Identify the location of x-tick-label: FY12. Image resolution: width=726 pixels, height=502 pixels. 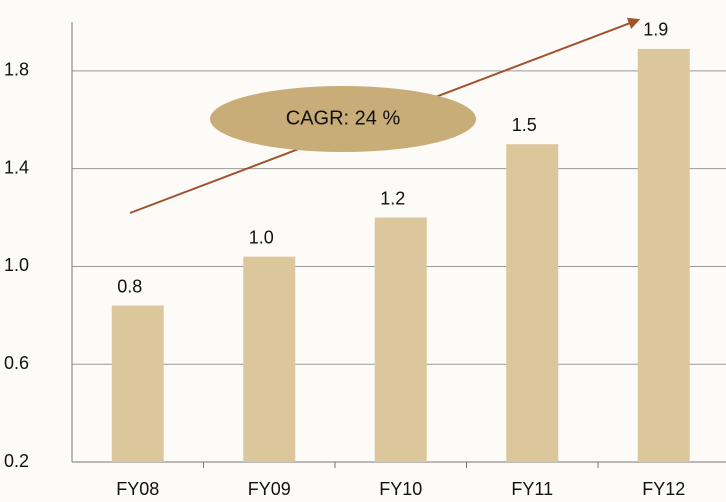
(663, 489).